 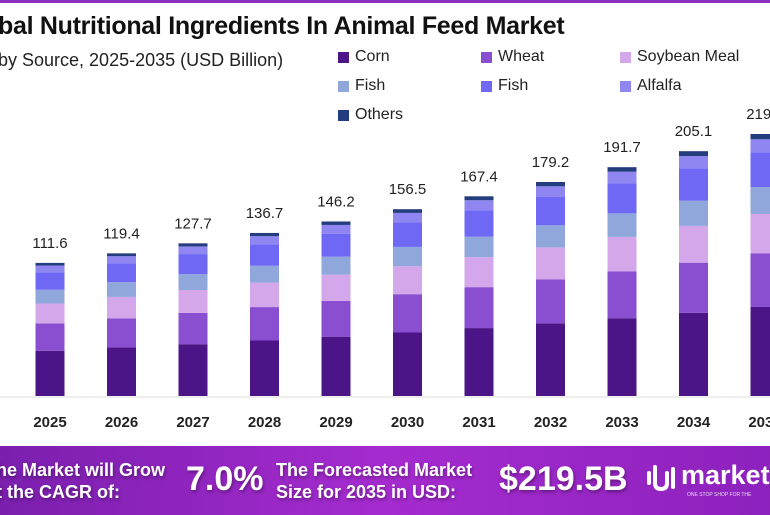 What do you see at coordinates (407, 234) in the screenshot?
I see `bar-segment-fish-2030` at bounding box center [407, 234].